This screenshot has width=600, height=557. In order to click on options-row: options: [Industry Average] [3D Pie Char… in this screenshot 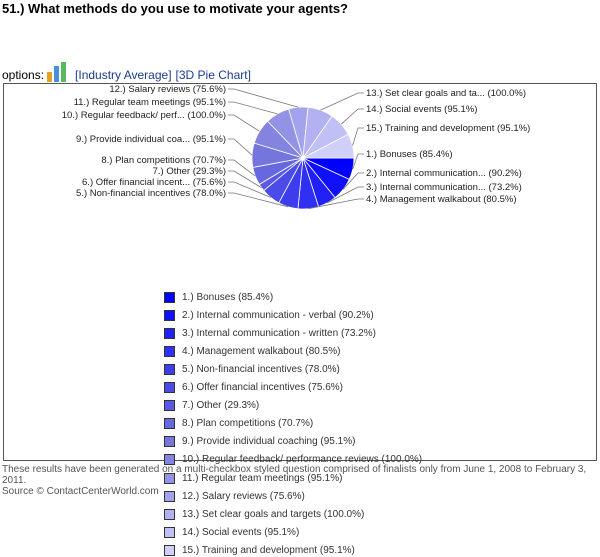, I will do `click(126, 72)`.